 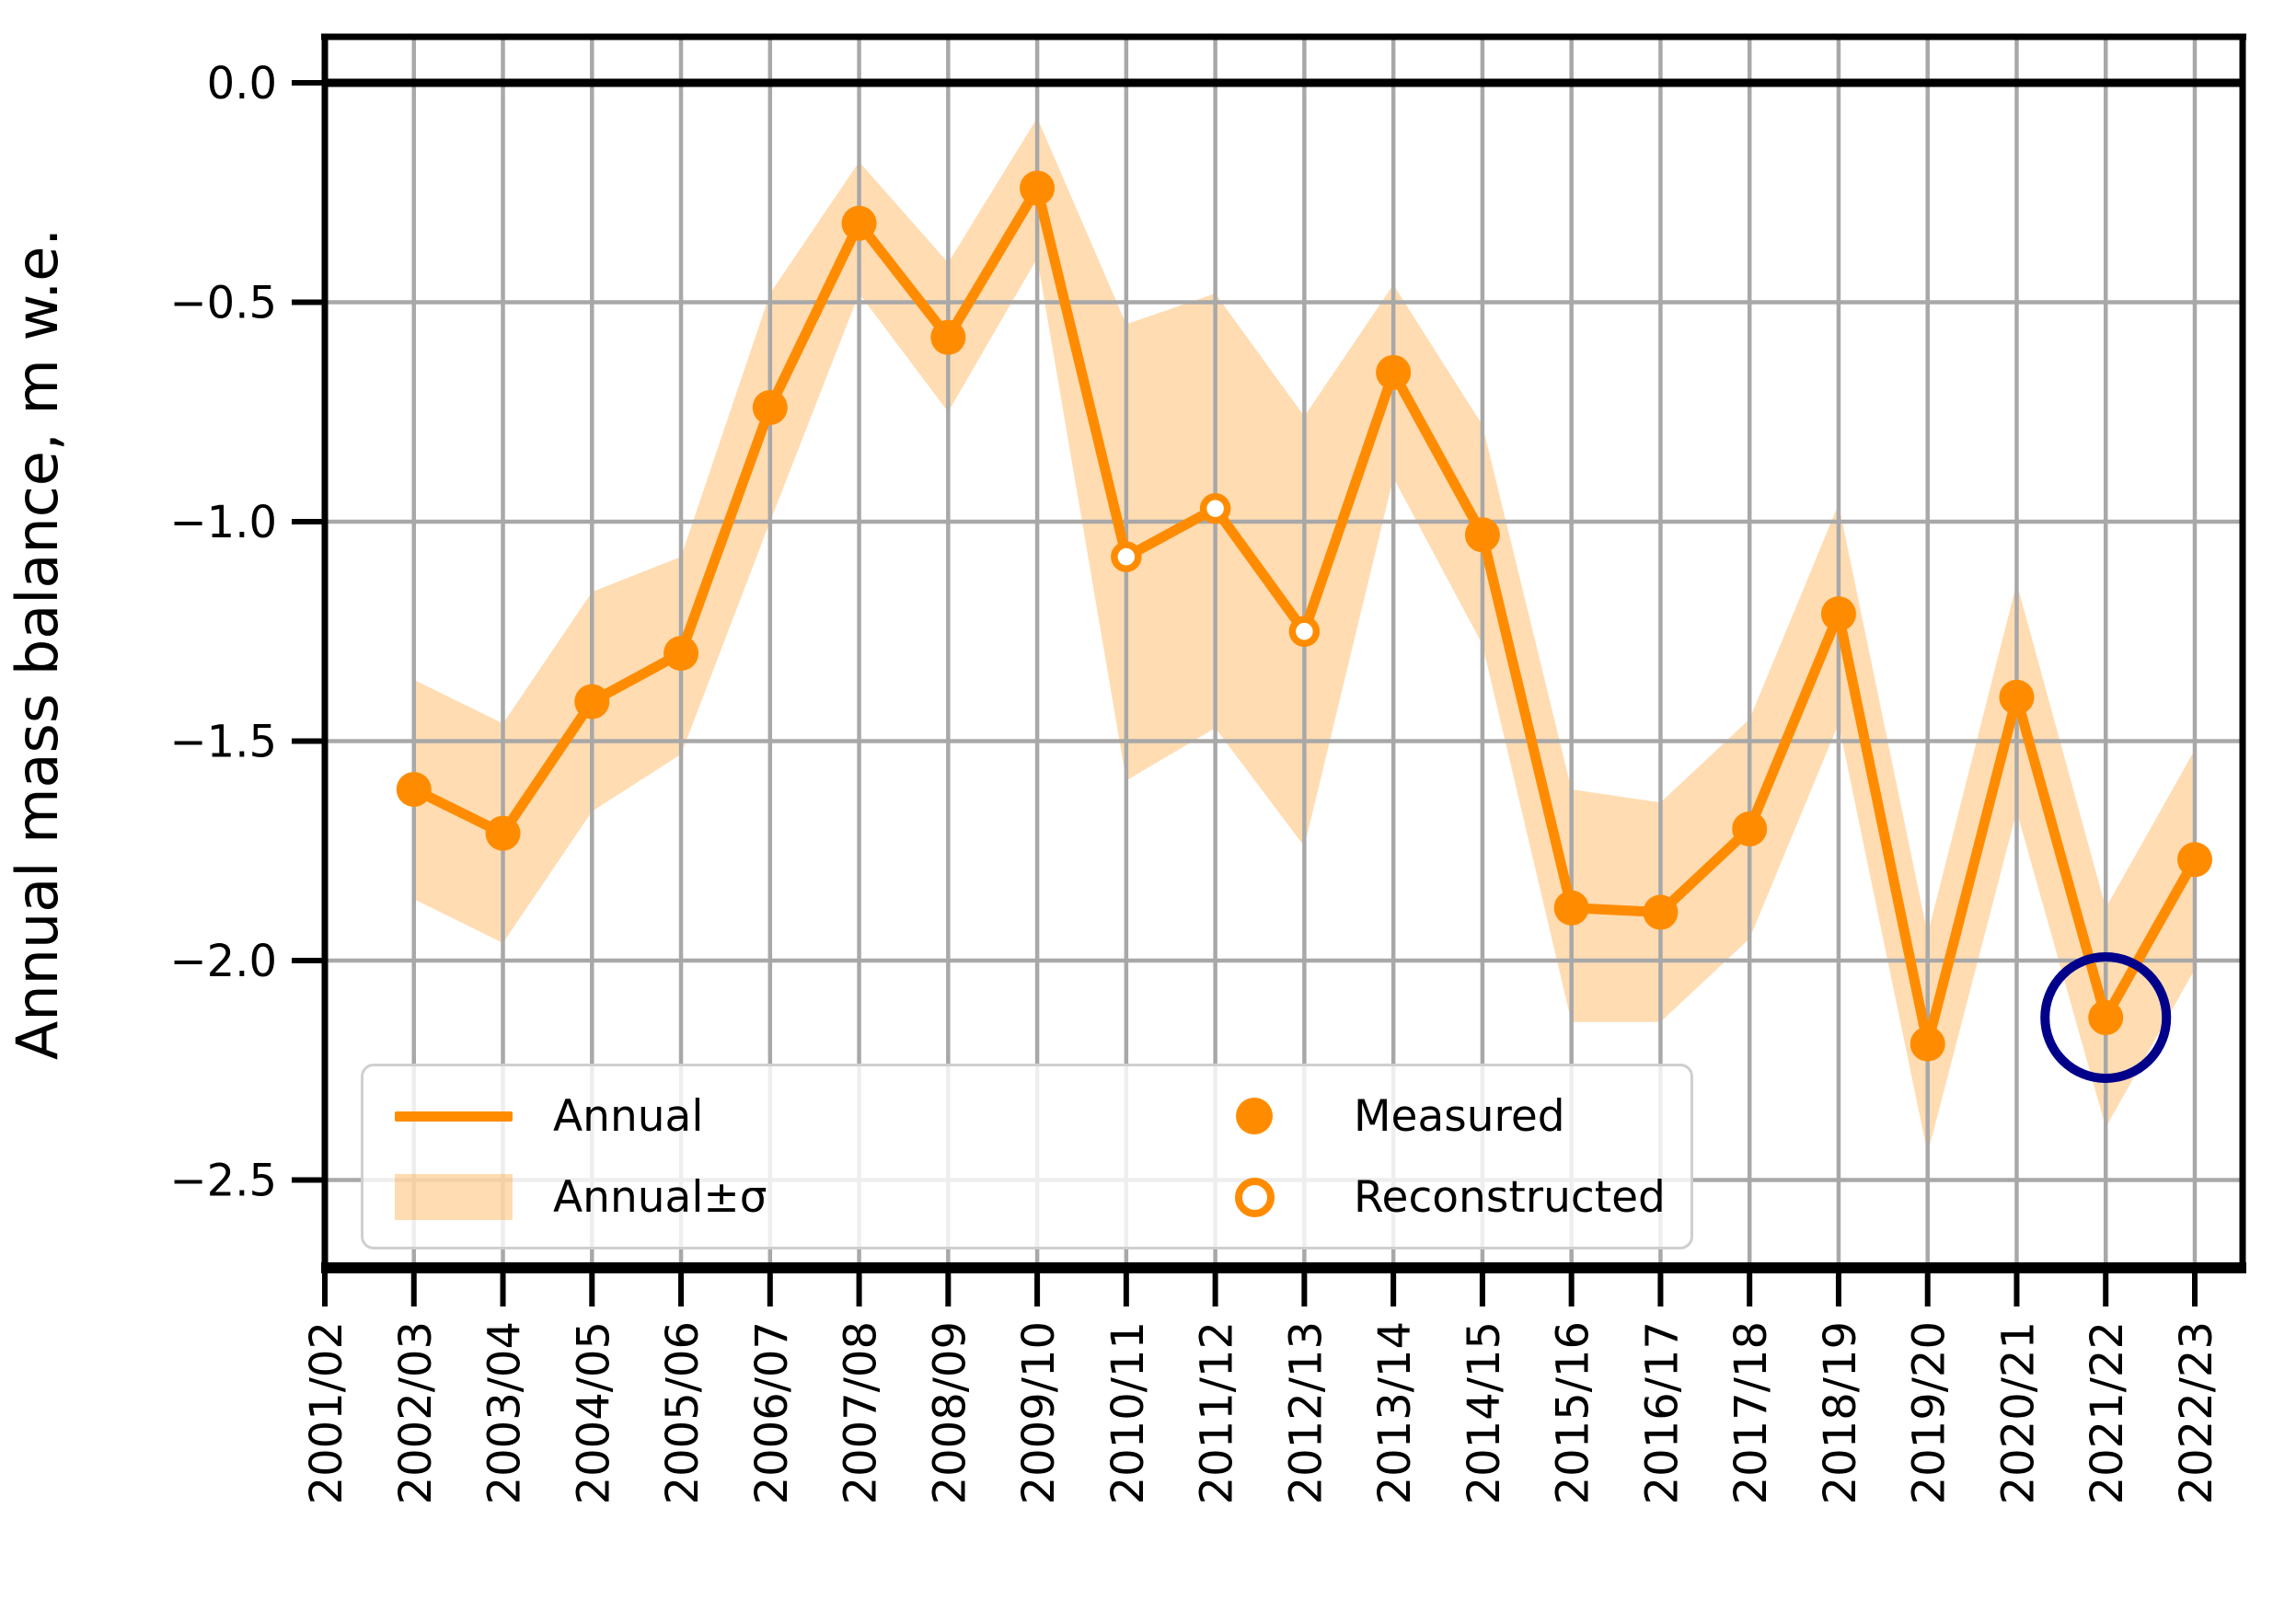 I want to click on x-tick-label: 2021/22, so click(x=2107, y=1412).